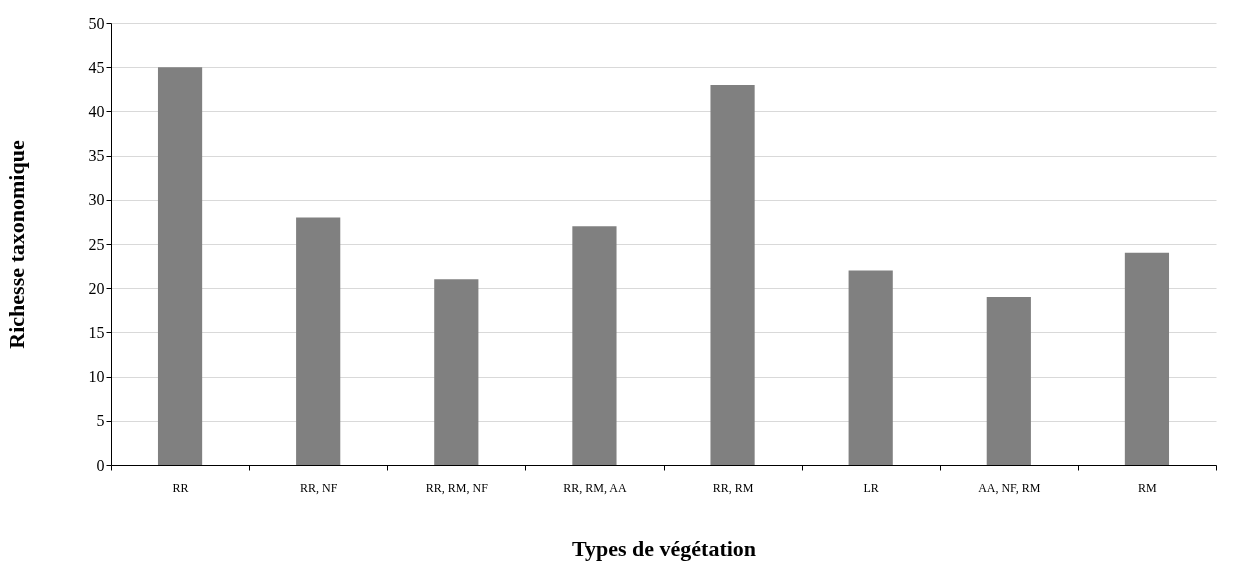 The height and width of the screenshot is (567, 1253). What do you see at coordinates (1009, 487) in the screenshot?
I see `x-tick-label: AA, NF, RM` at bounding box center [1009, 487].